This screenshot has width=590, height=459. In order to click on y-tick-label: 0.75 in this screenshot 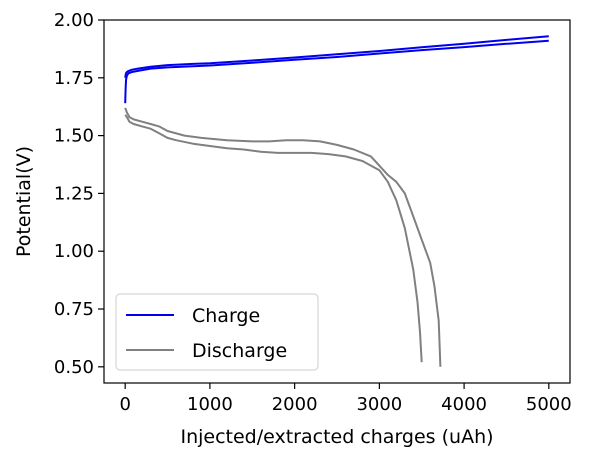, I will do `click(74, 309)`.